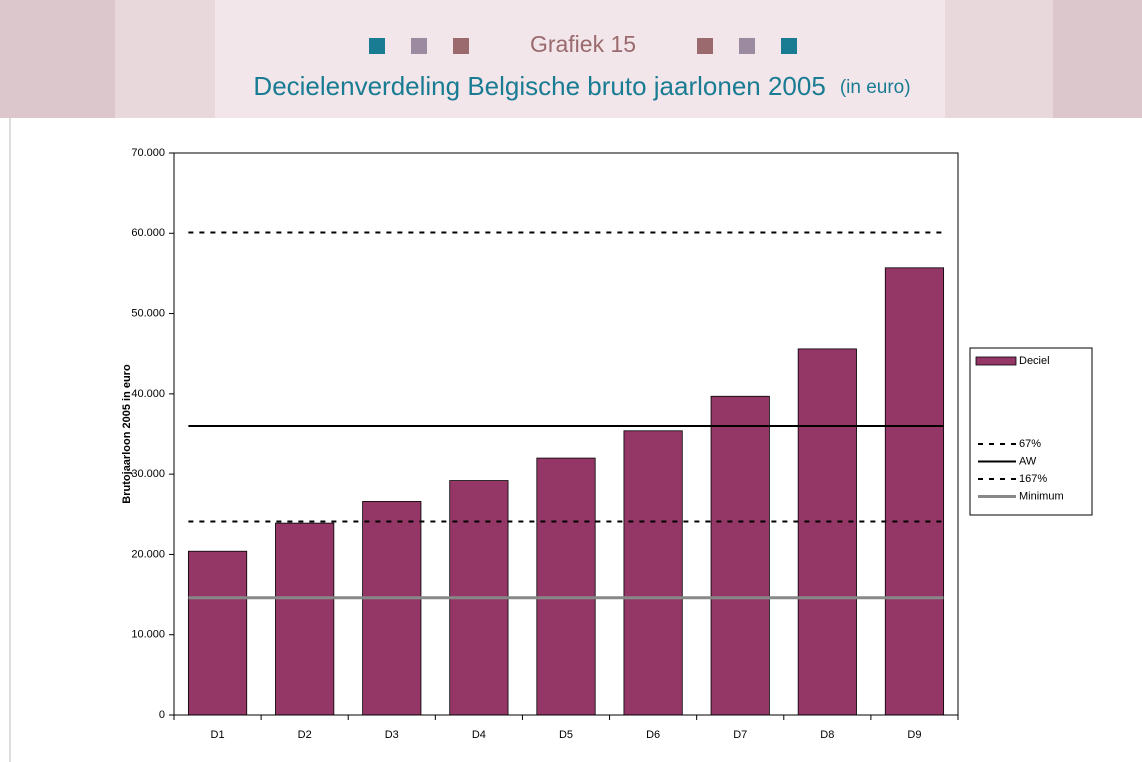 This screenshot has width=1142, height=762. I want to click on y-axis-title: Brutojaarloon 2005 in euro, so click(127, 434).